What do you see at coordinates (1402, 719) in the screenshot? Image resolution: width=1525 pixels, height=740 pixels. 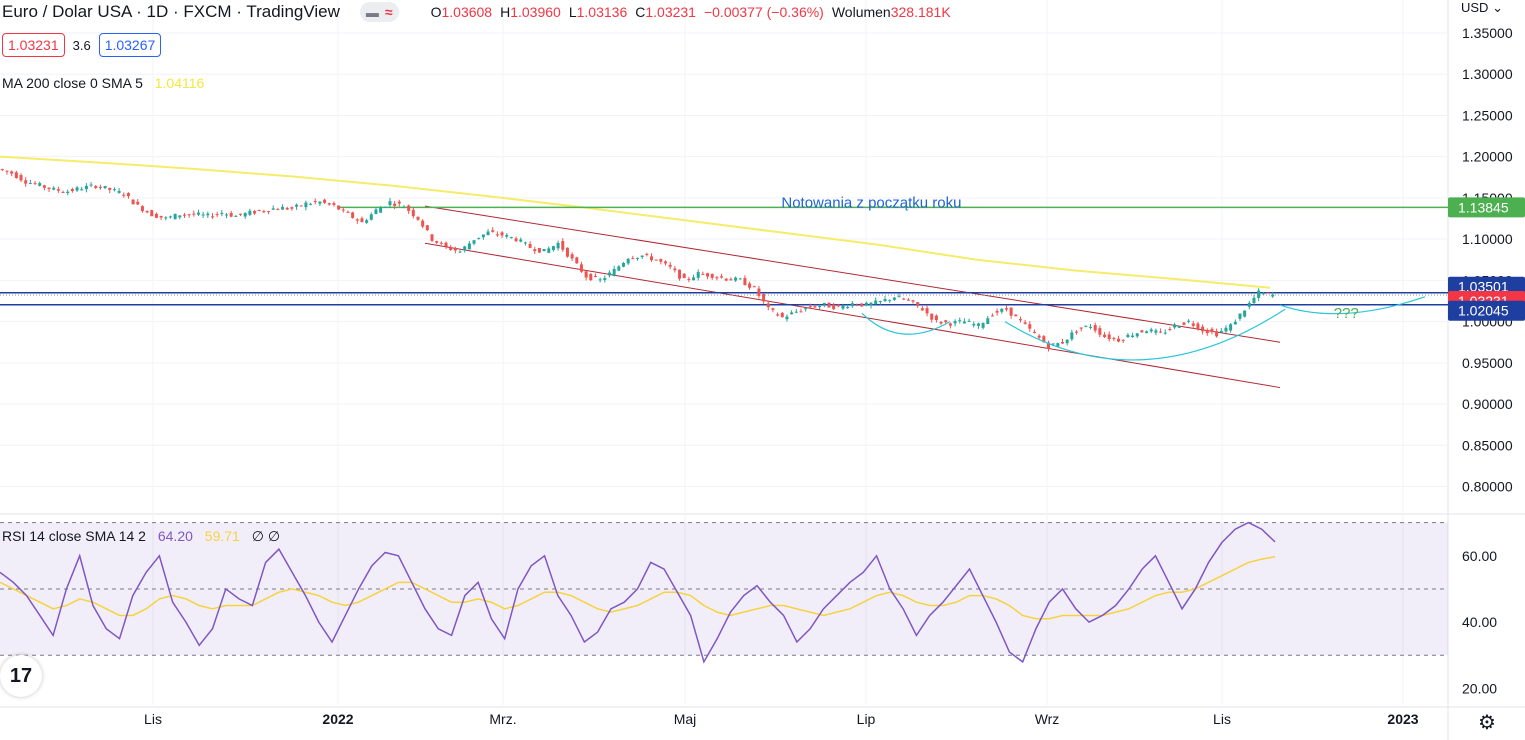 I see `time-axis-label: 2023` at bounding box center [1402, 719].